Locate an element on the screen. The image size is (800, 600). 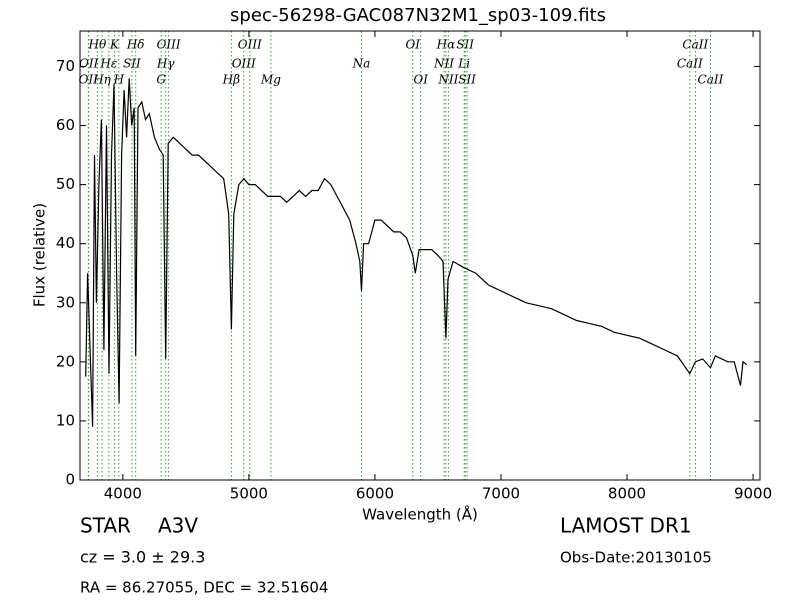
y-tick-label: 0 is located at coordinates (70, 480).